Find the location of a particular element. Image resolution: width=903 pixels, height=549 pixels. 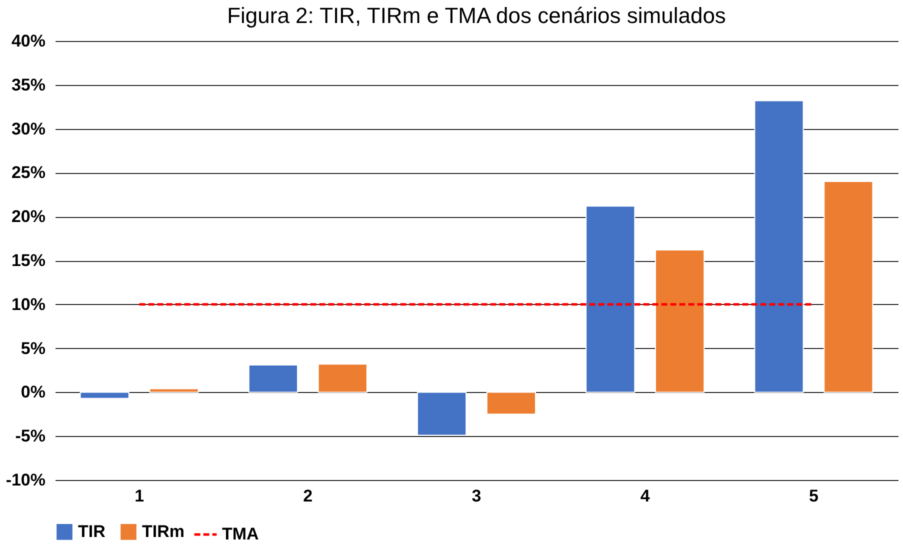

x-tick-label: 2 is located at coordinates (308, 496).